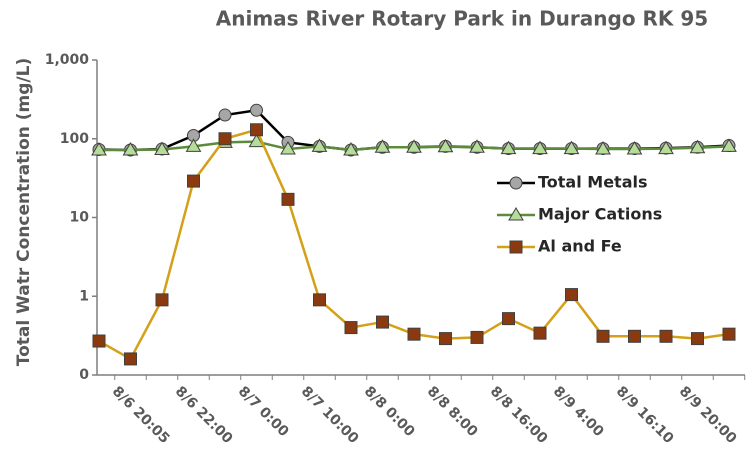 The image size is (755, 463). What do you see at coordinates (593, 182) in the screenshot?
I see `legend-label: Total Metals` at bounding box center [593, 182].